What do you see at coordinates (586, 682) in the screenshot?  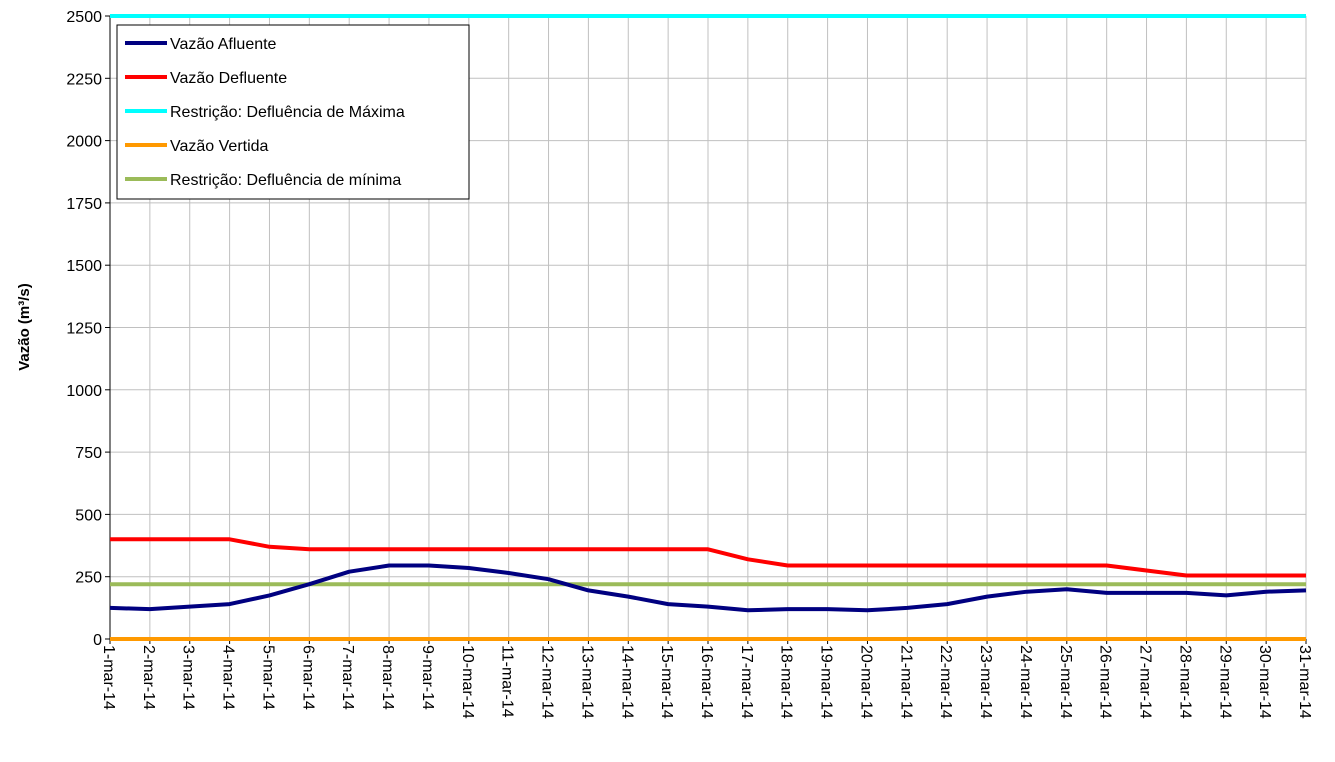 I see `x-tick-label: 13-mar-14` at bounding box center [586, 682].